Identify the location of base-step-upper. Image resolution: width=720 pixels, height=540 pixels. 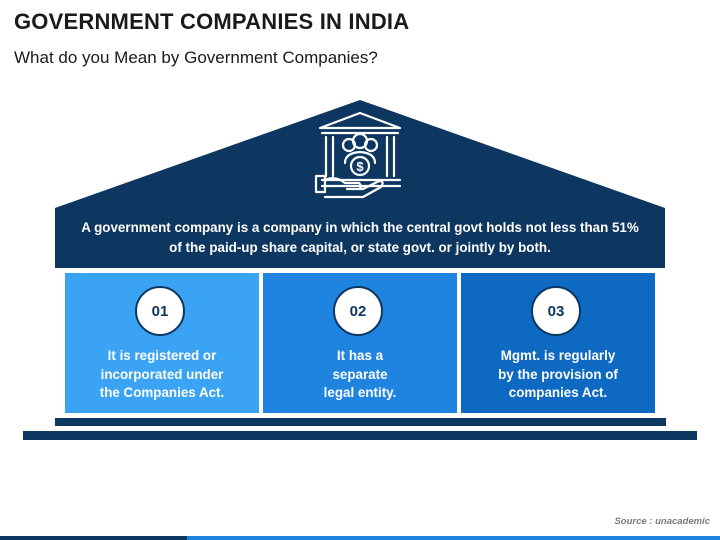
(360, 422).